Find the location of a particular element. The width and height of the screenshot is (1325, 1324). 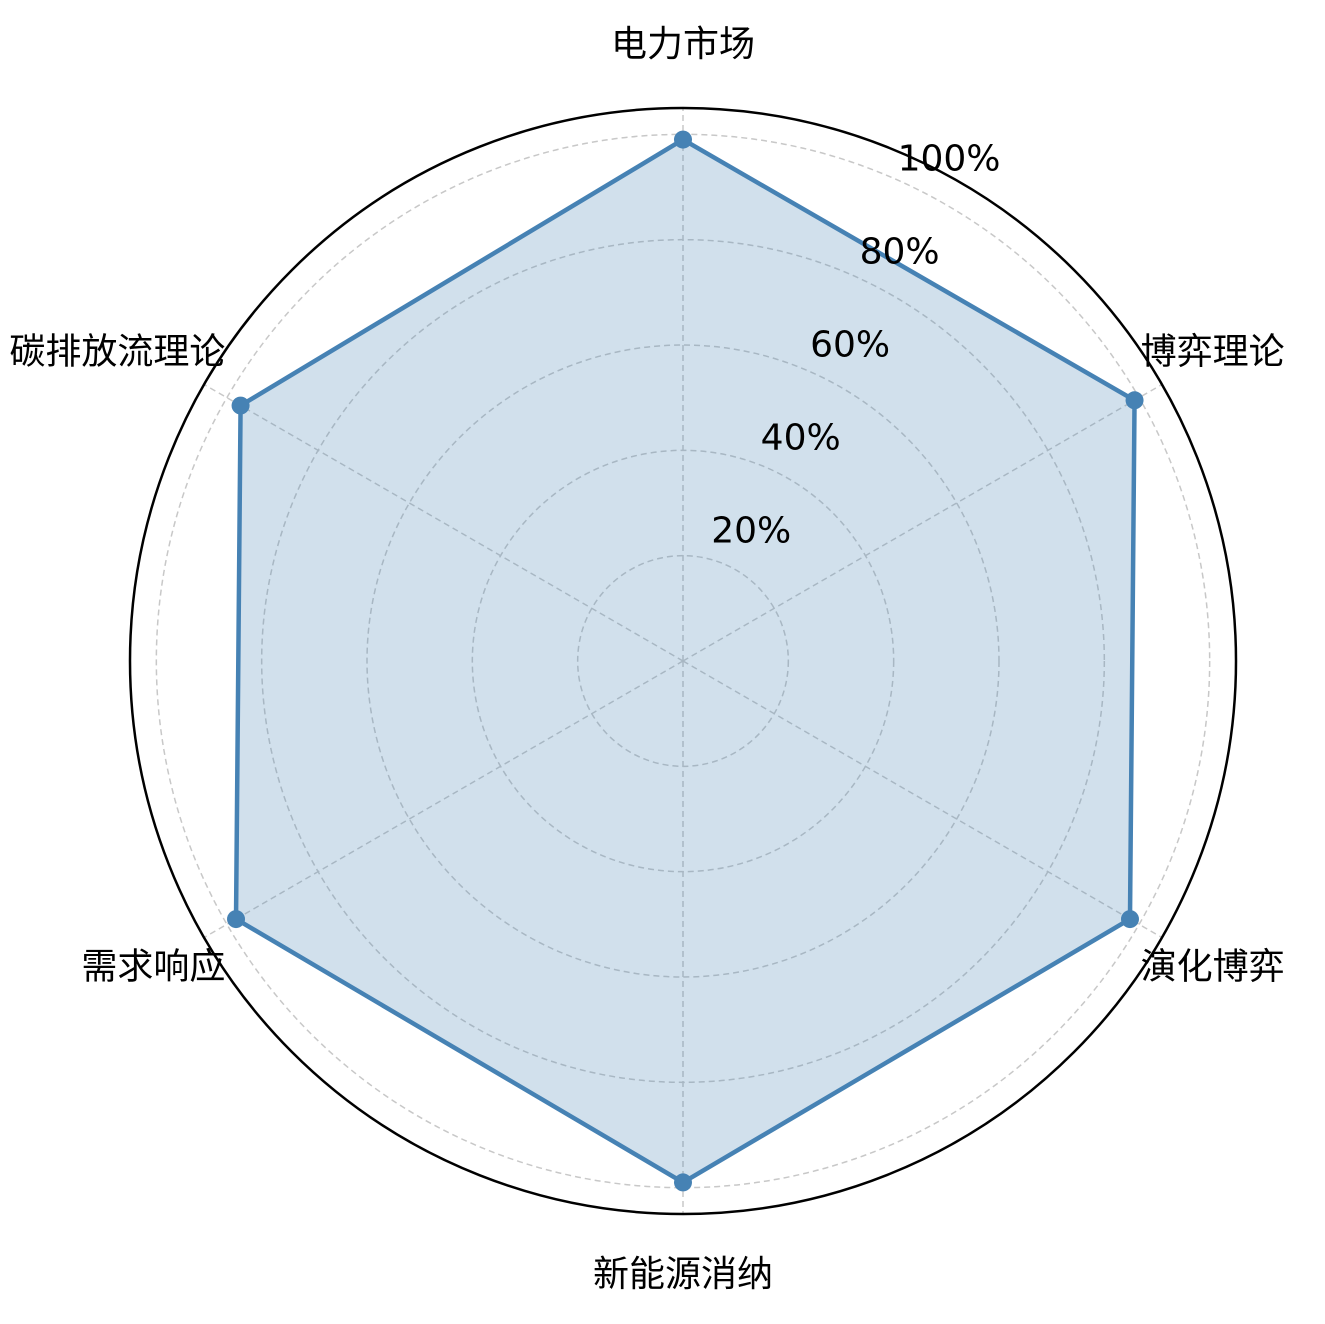

r-tick-label: 100% is located at coordinates (949, 159).